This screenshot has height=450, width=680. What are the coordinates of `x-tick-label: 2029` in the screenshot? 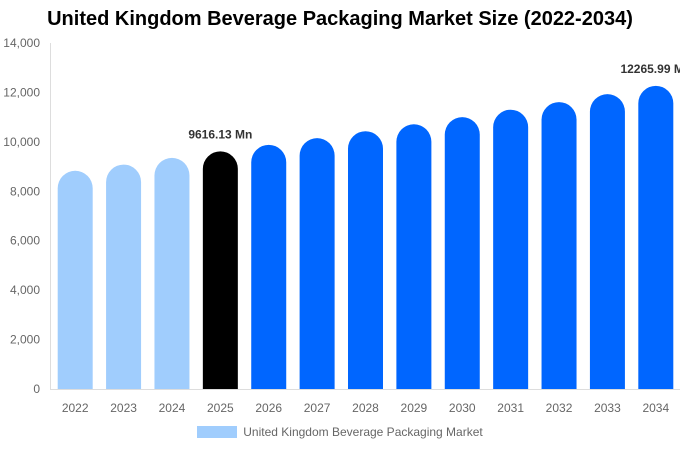 It's located at (414, 408).